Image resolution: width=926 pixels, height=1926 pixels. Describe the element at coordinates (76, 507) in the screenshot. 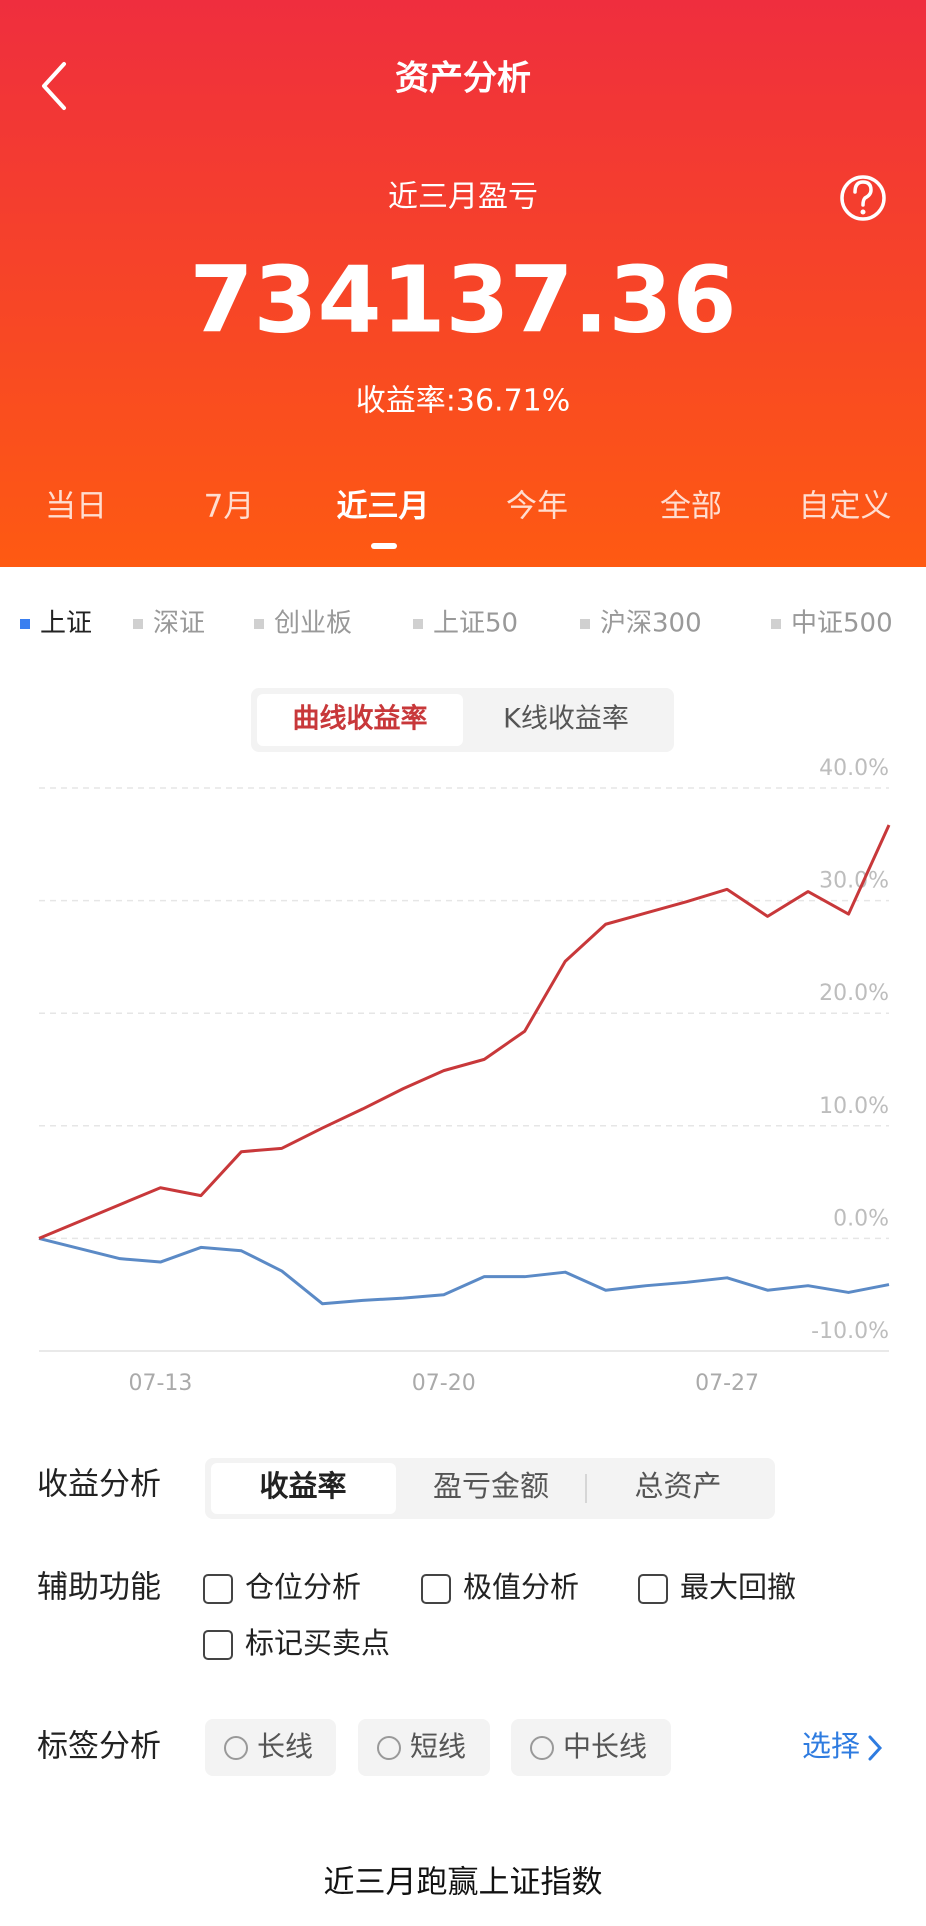

I see `period-tab: 当日` at that location.